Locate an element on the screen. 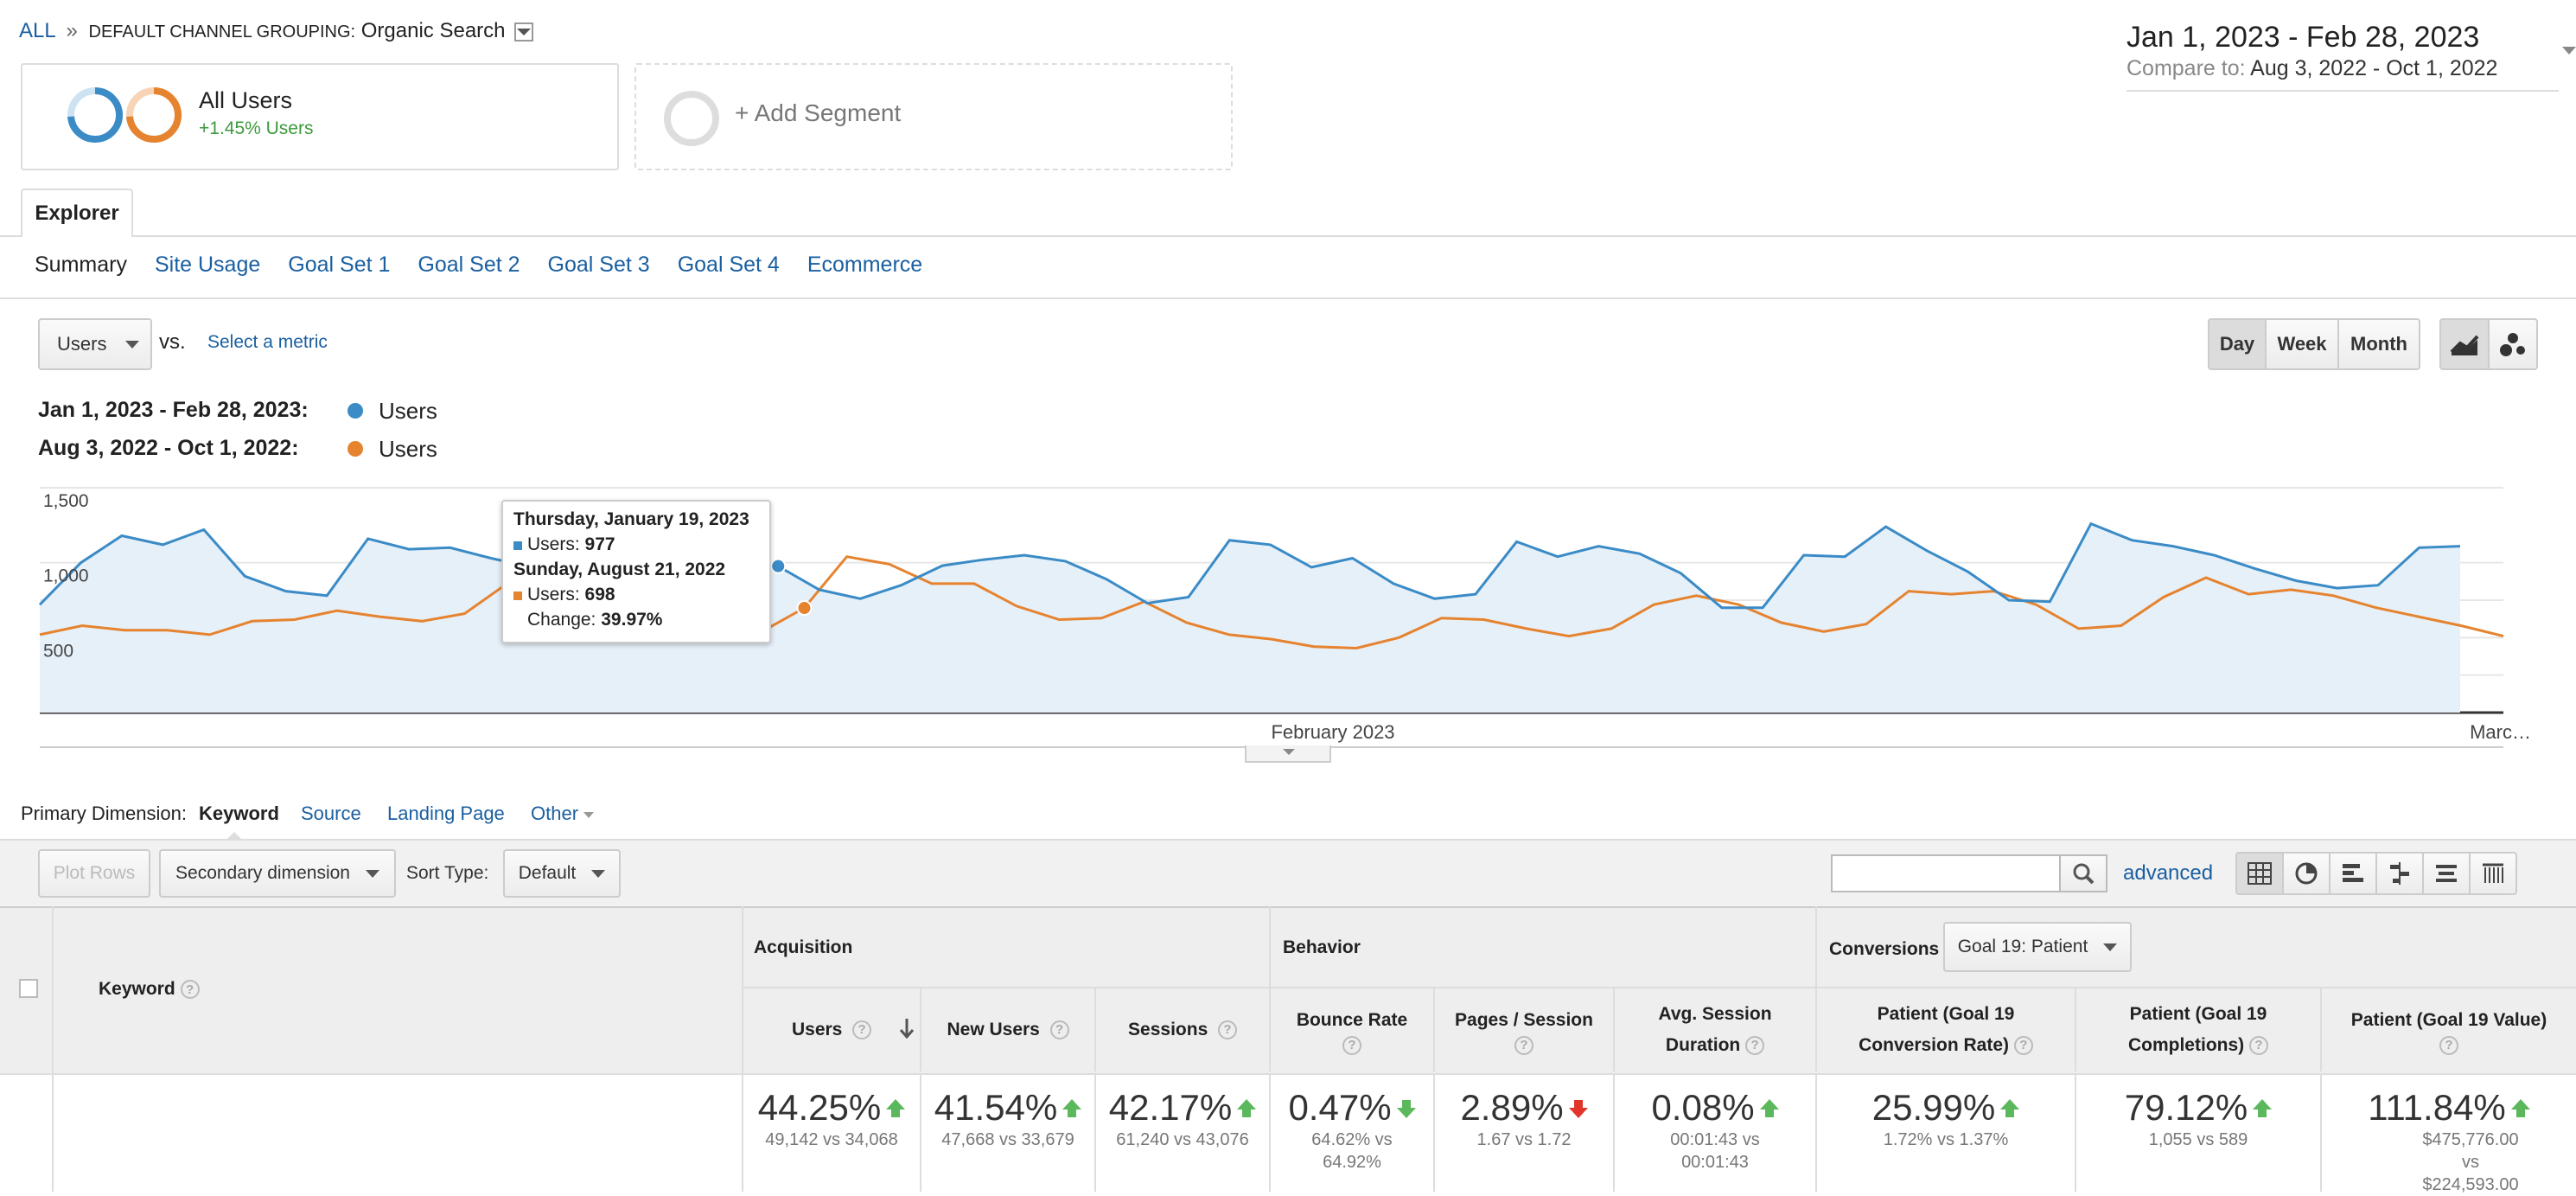 Image resolution: width=2576 pixels, height=1196 pixels. subtab-ecommerce: Ecommerce is located at coordinates (865, 265).